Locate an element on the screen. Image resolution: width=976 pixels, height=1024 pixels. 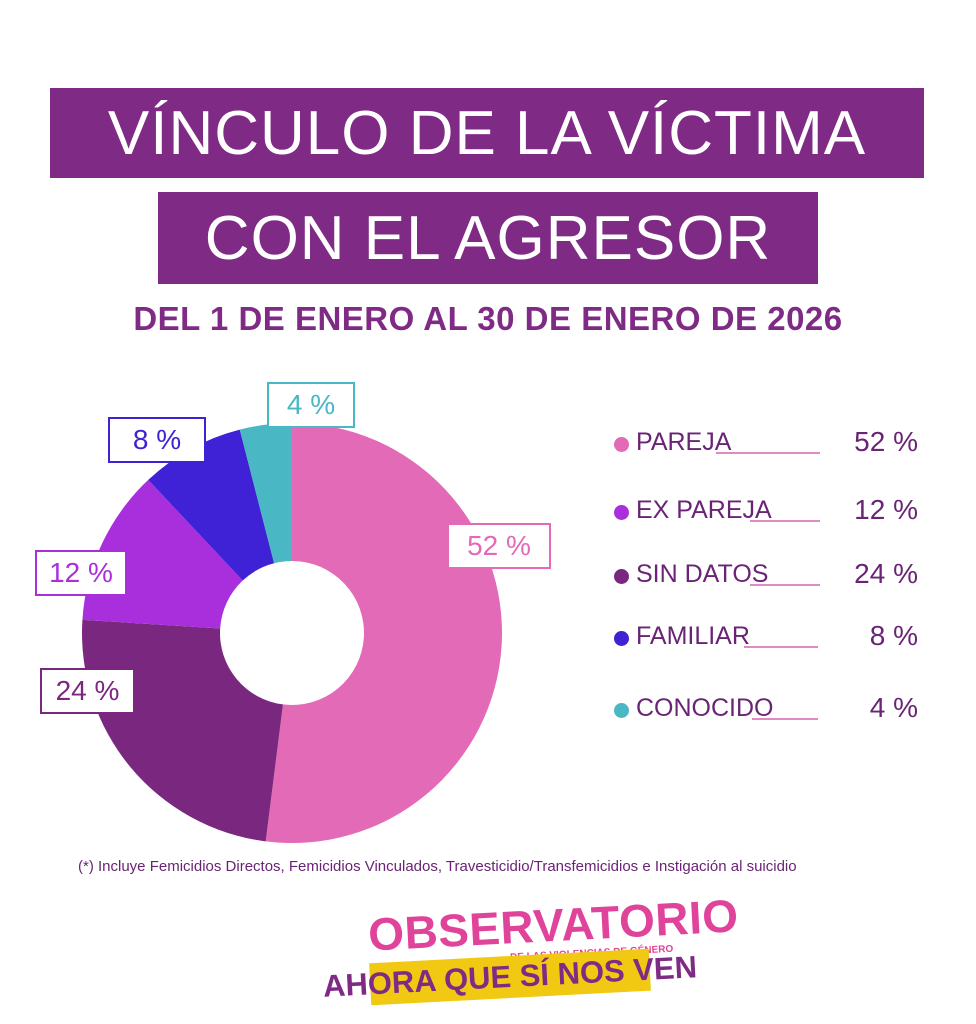
legend-label: EX PAREJA is located at coordinates (704, 510).